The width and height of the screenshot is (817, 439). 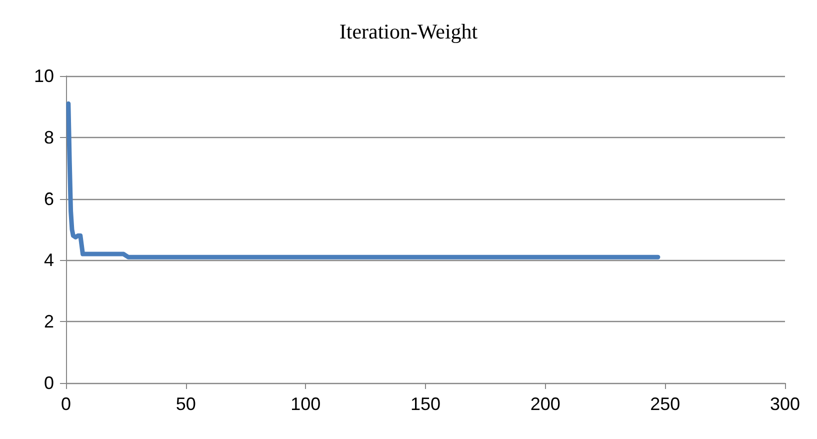 What do you see at coordinates (44, 76) in the screenshot?
I see `y-tick-label: 10` at bounding box center [44, 76].